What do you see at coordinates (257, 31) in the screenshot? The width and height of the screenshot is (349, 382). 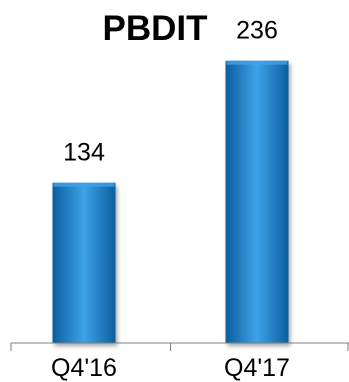 I see `data-label-1: 236` at bounding box center [257, 31].